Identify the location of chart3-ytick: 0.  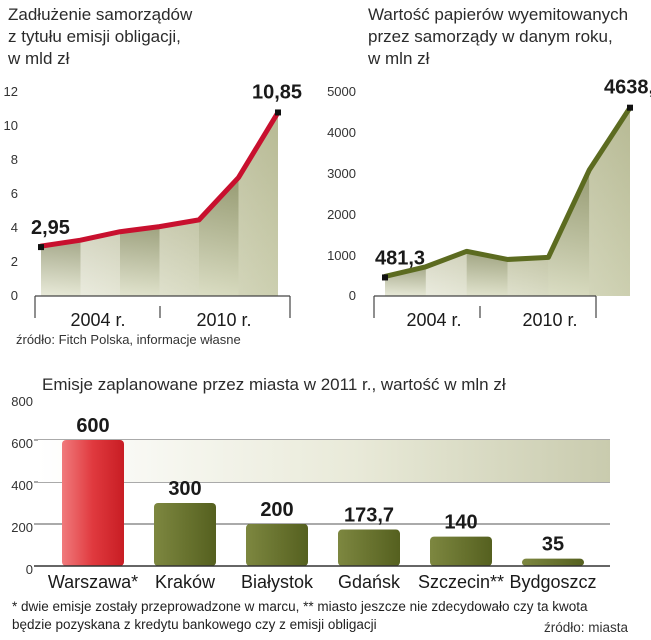
(29, 569).